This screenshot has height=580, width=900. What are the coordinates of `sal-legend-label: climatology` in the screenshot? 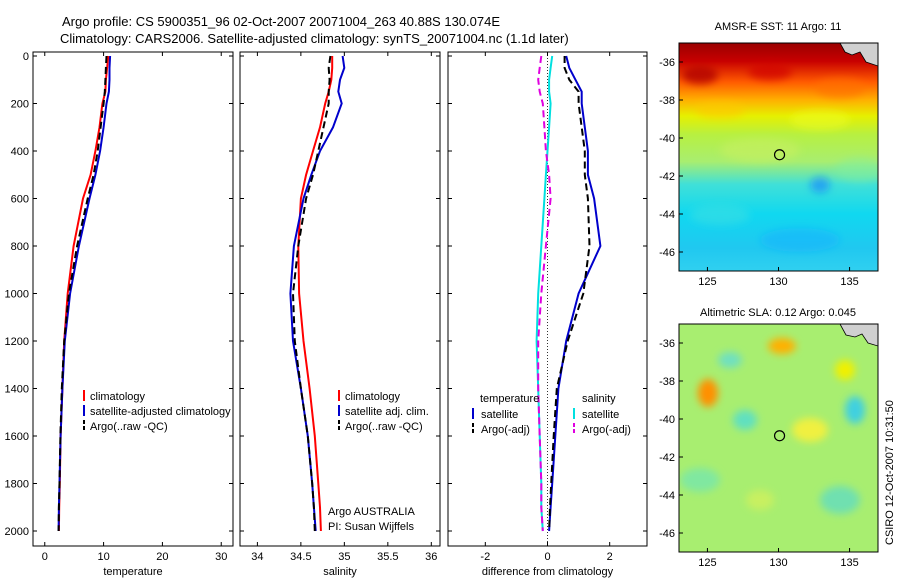 It's located at (373, 397).